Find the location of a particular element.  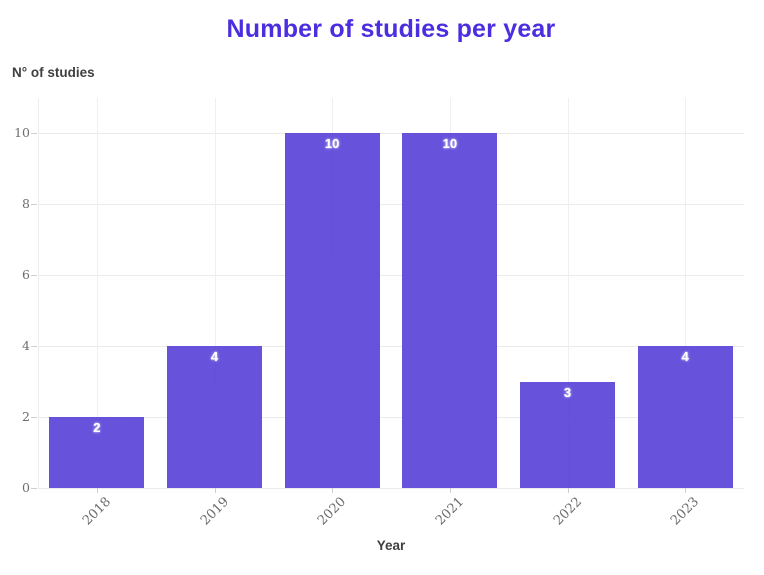

chart-title: Number of studies per year is located at coordinates (391, 29).